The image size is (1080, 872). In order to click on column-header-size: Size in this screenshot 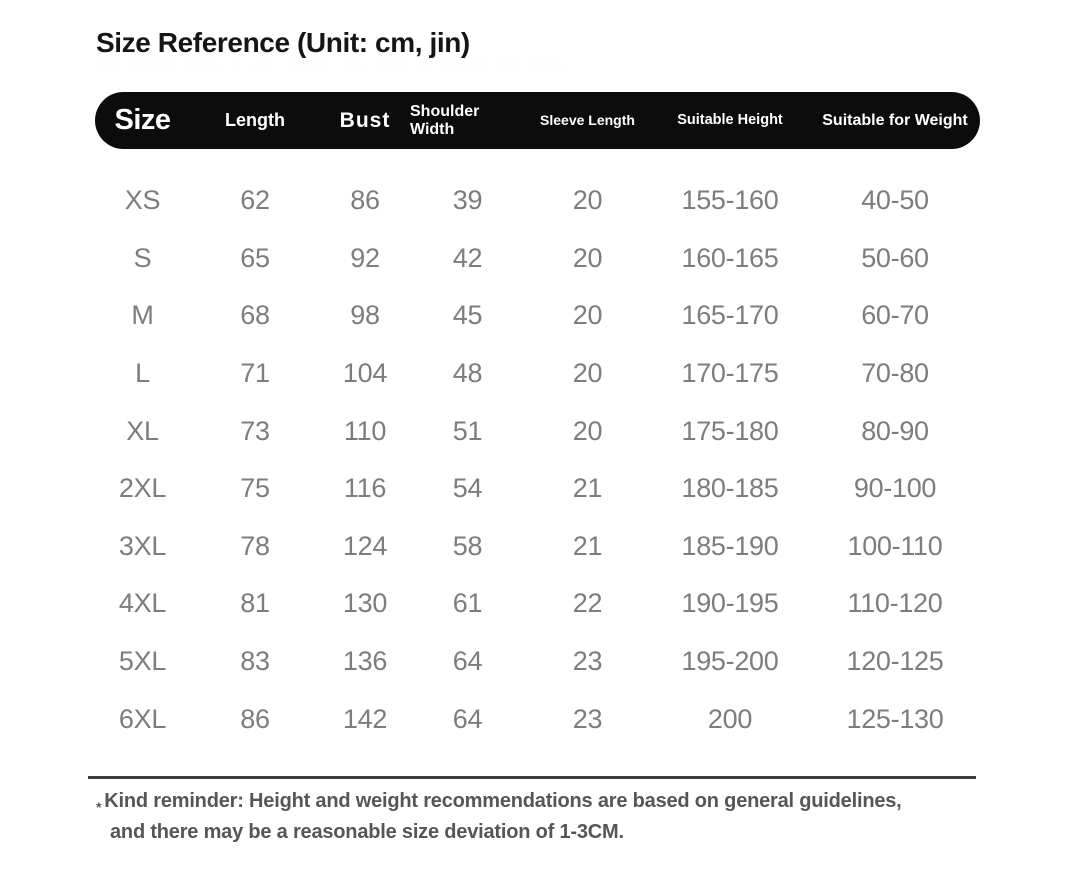, I will do `click(142, 120)`.